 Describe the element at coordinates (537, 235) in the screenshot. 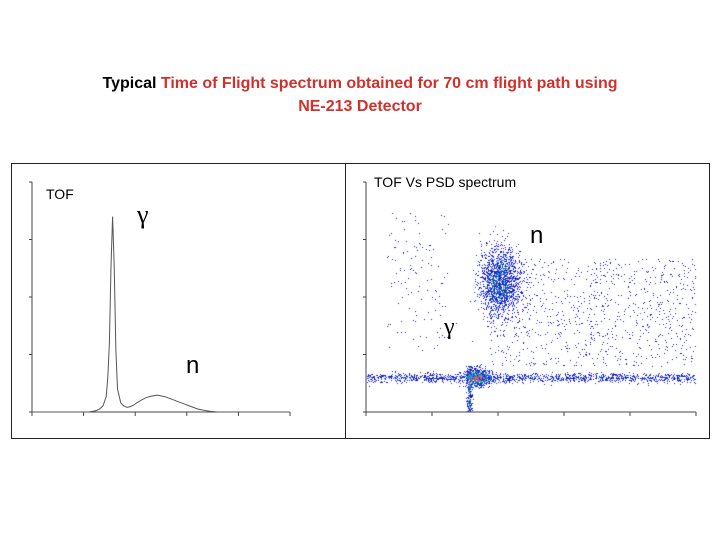

I see `psd-neutron-label: n` at that location.